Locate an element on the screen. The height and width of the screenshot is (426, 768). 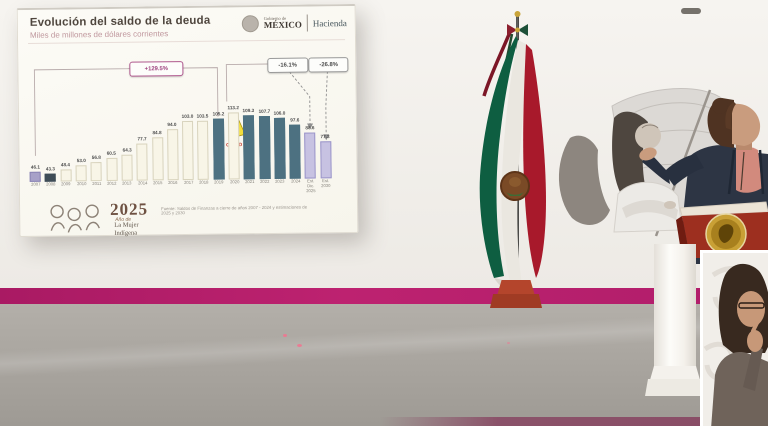
bar-slot: 107.7 2022 is located at coordinates (264, 115).